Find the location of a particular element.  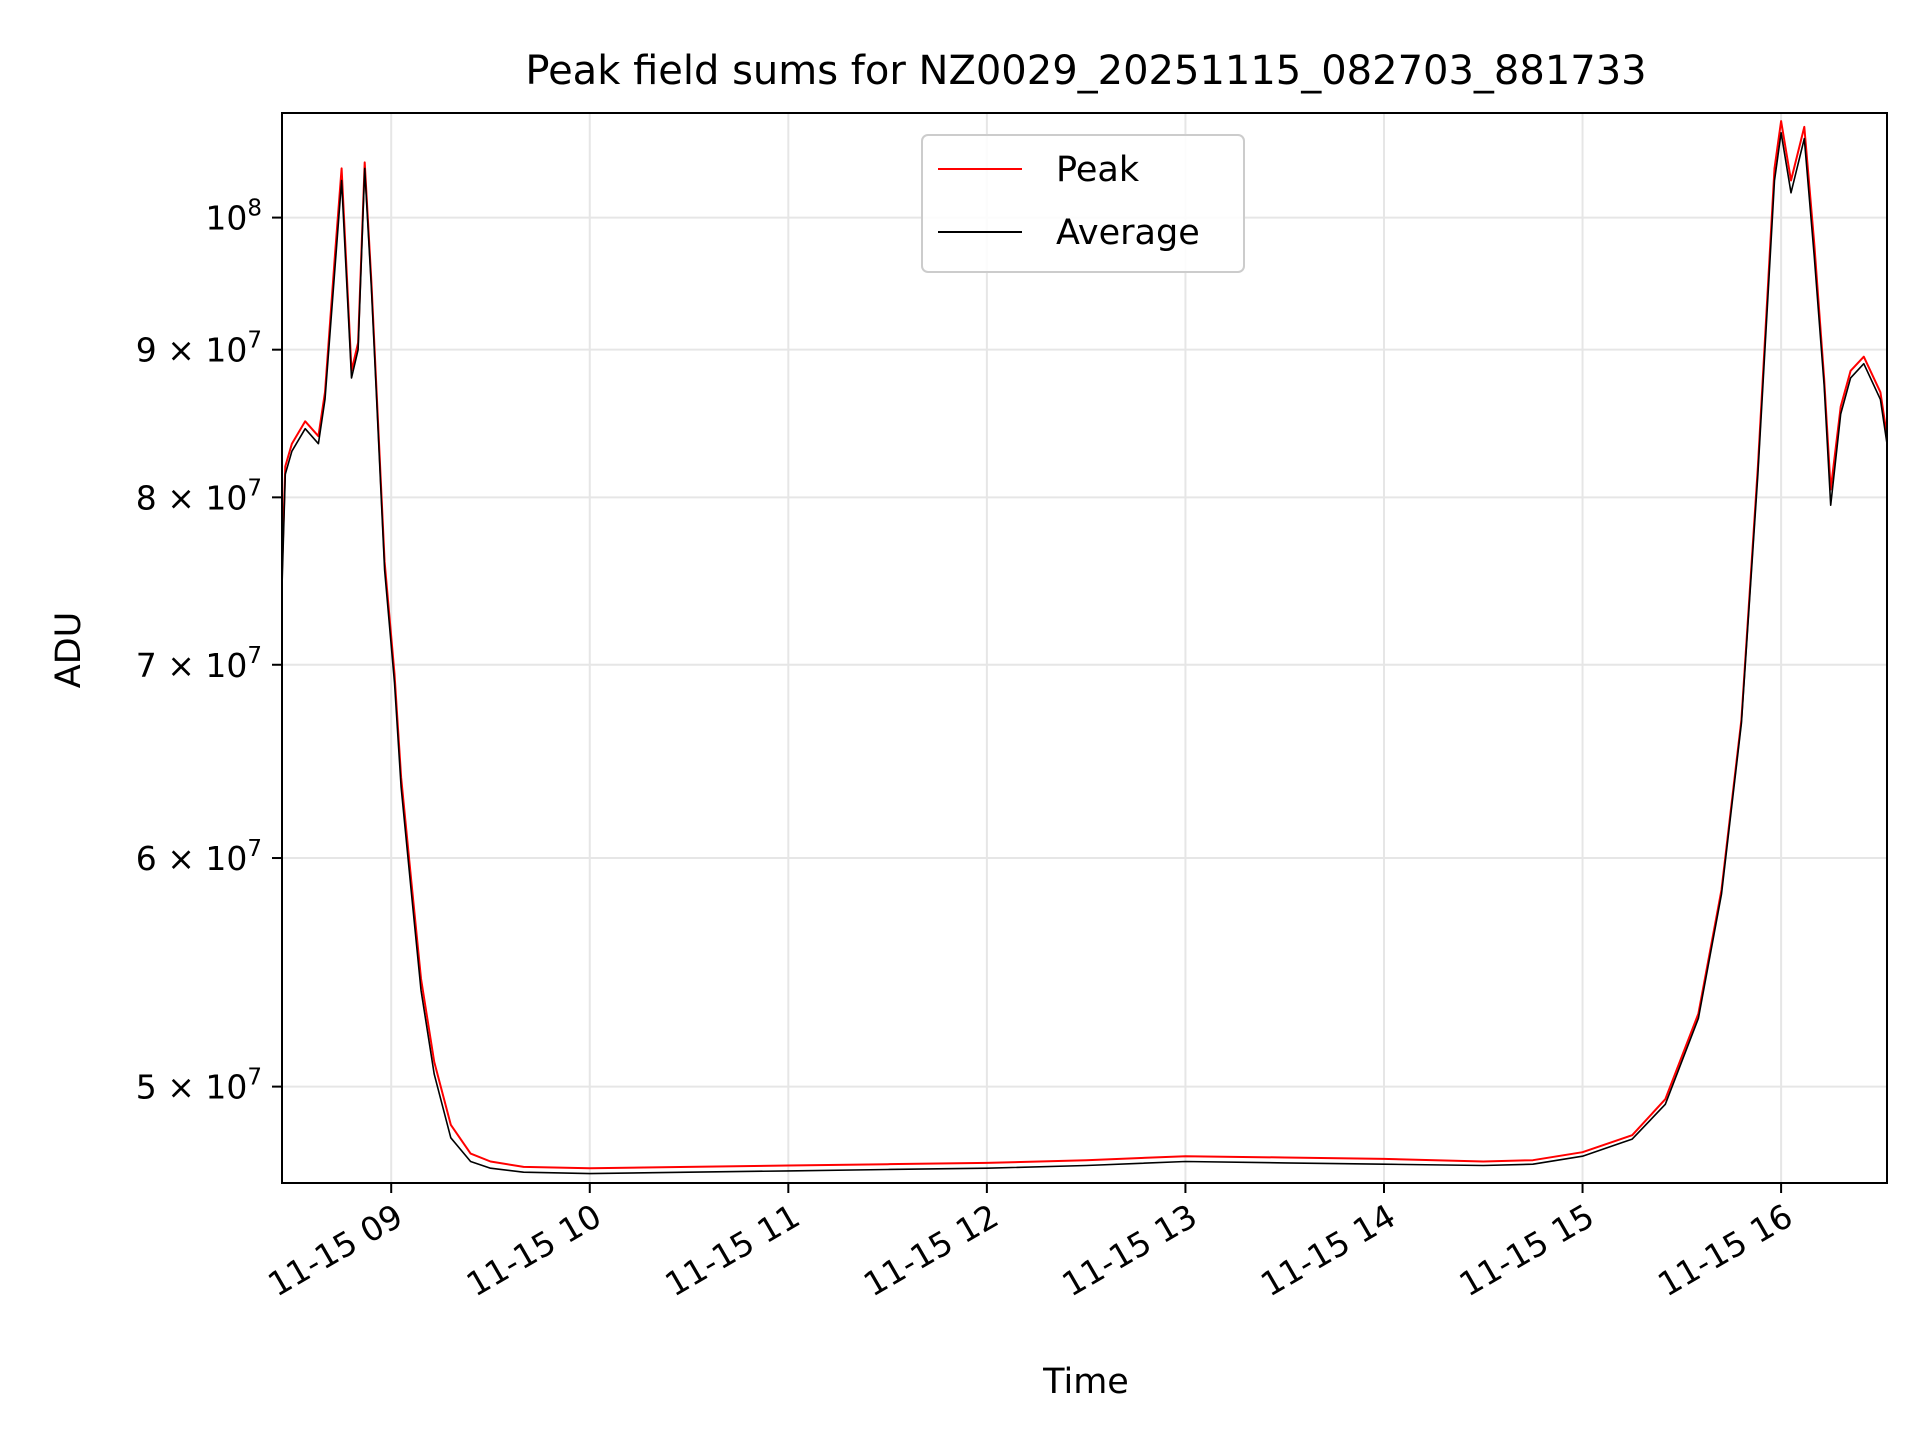

y-tick-label: 5 × 107 is located at coordinates (199, 1086).